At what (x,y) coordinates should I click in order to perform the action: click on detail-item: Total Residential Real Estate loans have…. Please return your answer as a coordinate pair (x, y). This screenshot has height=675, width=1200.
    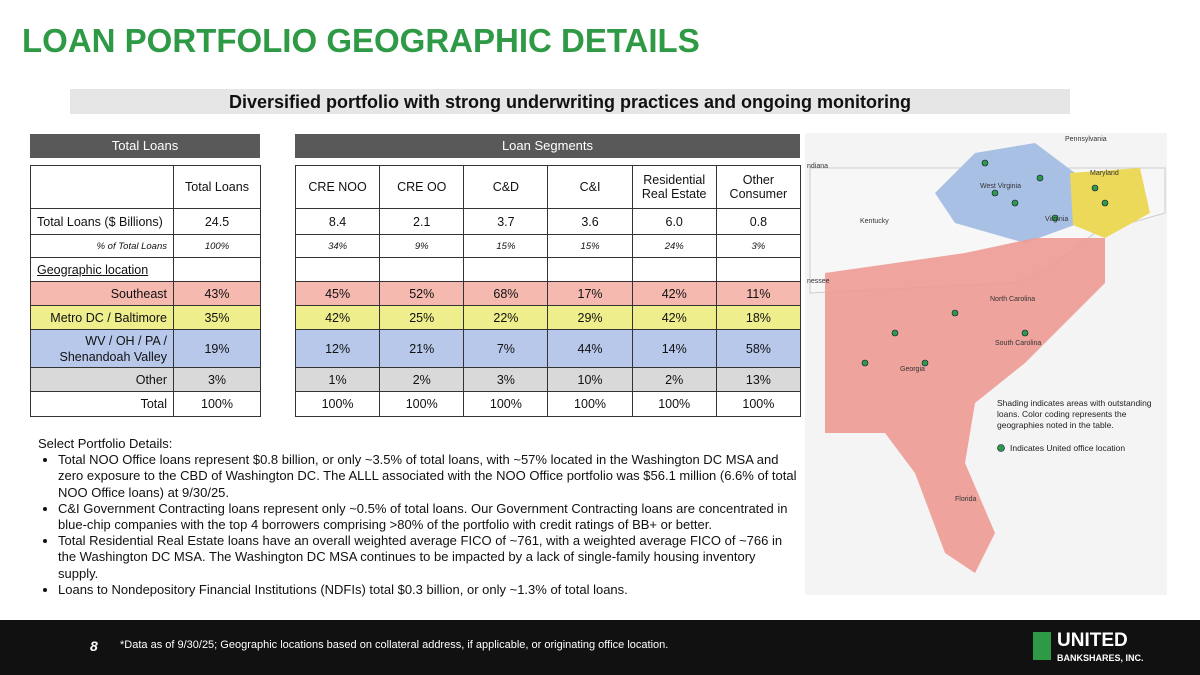
    Looking at the image, I should click on (428, 557).